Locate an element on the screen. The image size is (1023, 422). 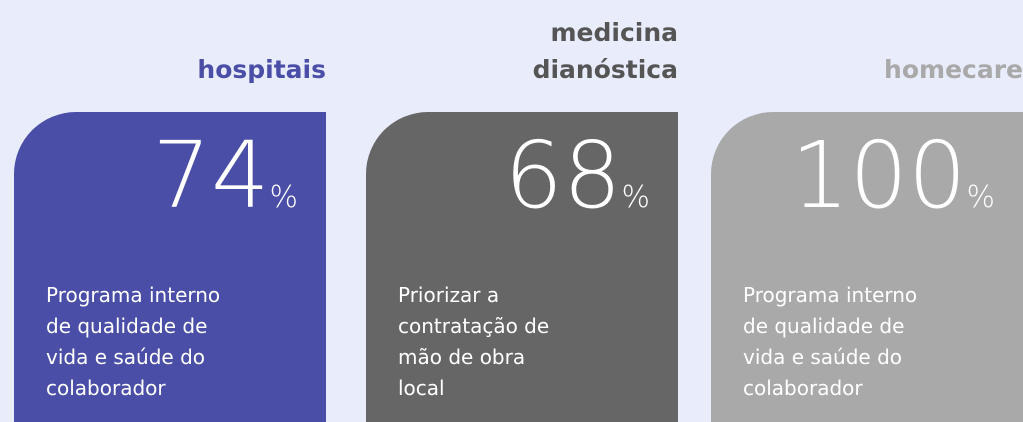
description-line: local is located at coordinates (421, 388).